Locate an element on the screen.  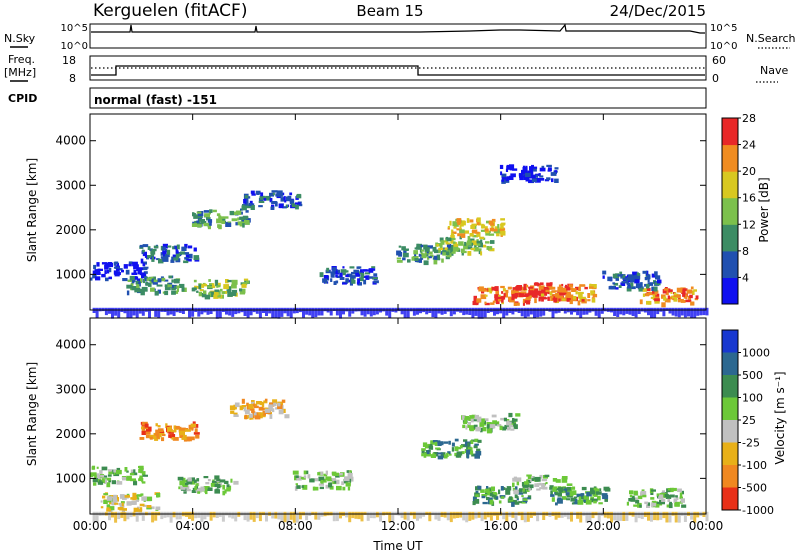
x-tick-label: 12:00 is located at coordinates (398, 526).